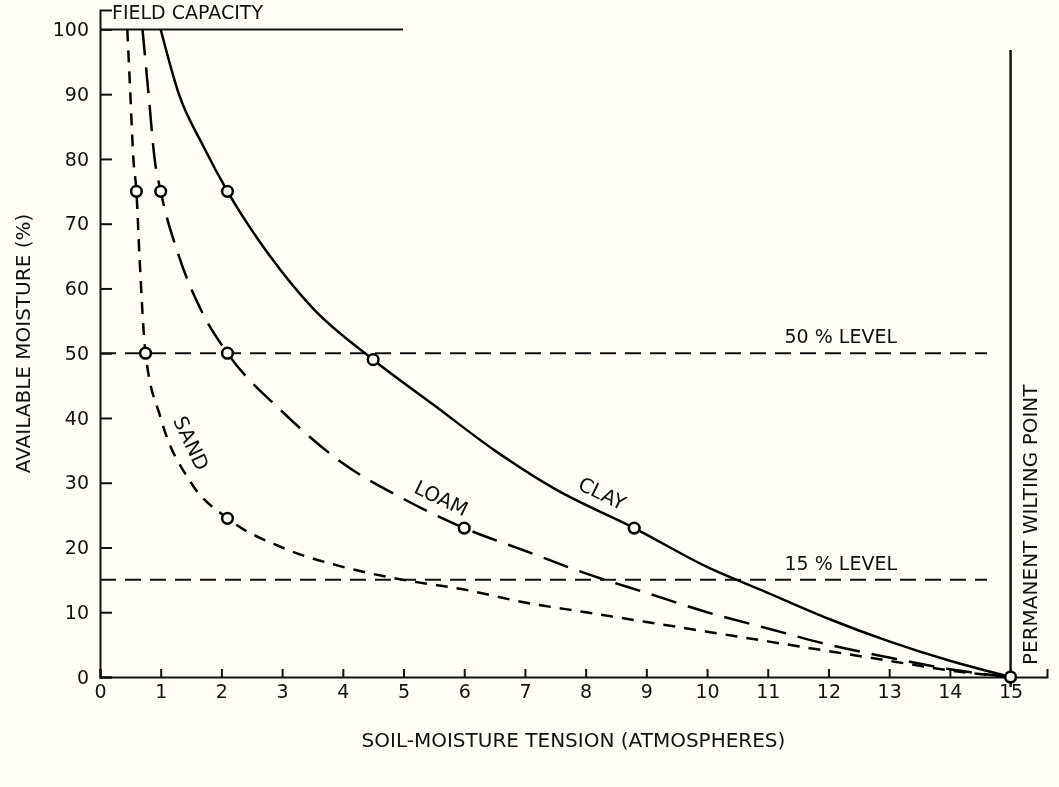 This screenshot has height=787, width=1059. Describe the element at coordinates (829, 691) in the screenshot. I see `x-tick-label: 12` at that location.